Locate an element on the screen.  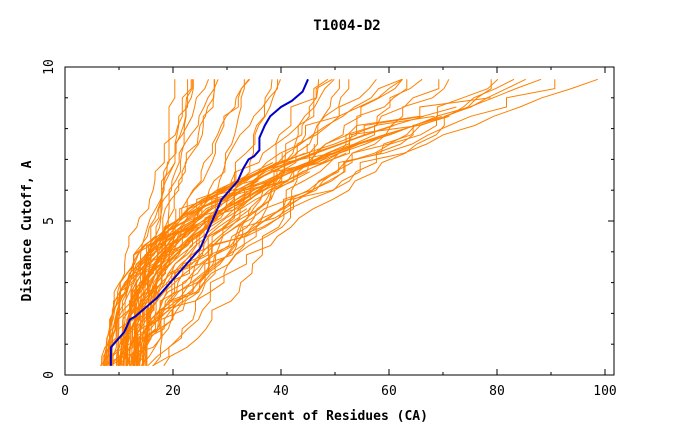
y-tick-label: 5 is located at coordinates (49, 221).